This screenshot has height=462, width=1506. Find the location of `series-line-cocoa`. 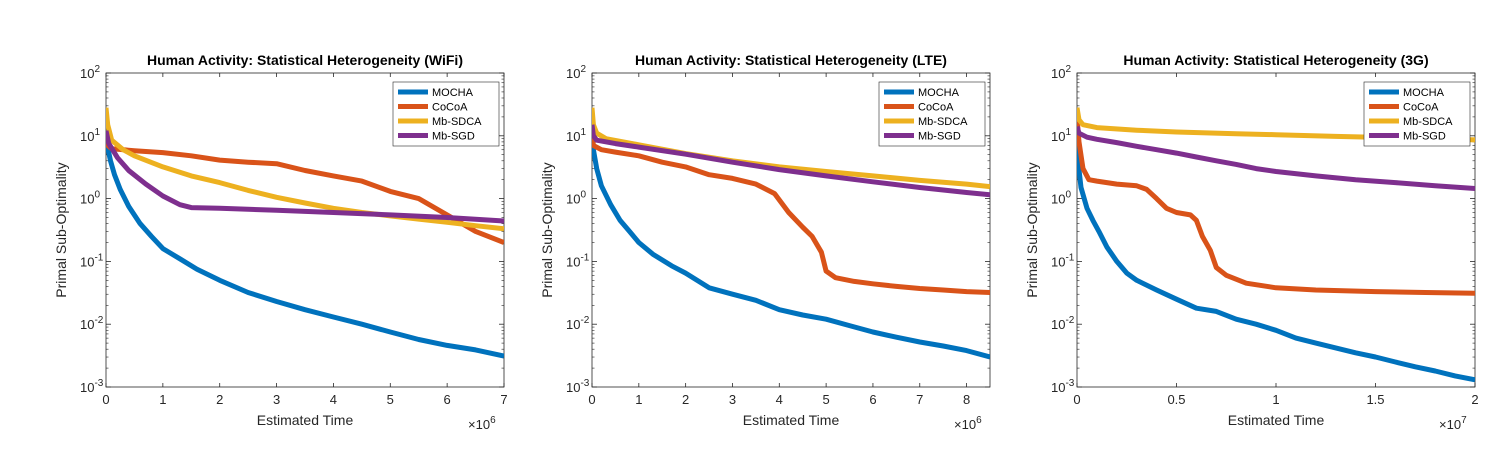

series-line-cocoa is located at coordinates (1276, 206).